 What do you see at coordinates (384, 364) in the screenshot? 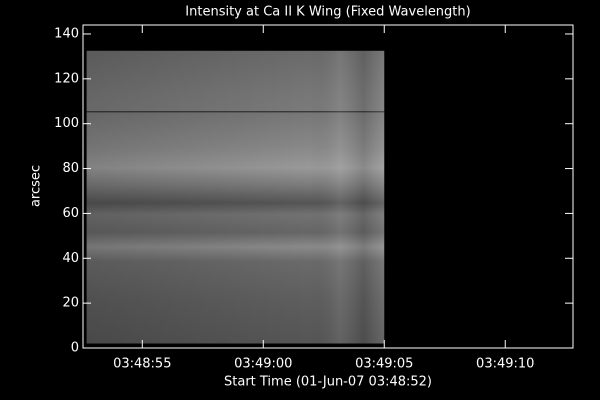
I see `x-tick-label: 03:49:05` at bounding box center [384, 364].